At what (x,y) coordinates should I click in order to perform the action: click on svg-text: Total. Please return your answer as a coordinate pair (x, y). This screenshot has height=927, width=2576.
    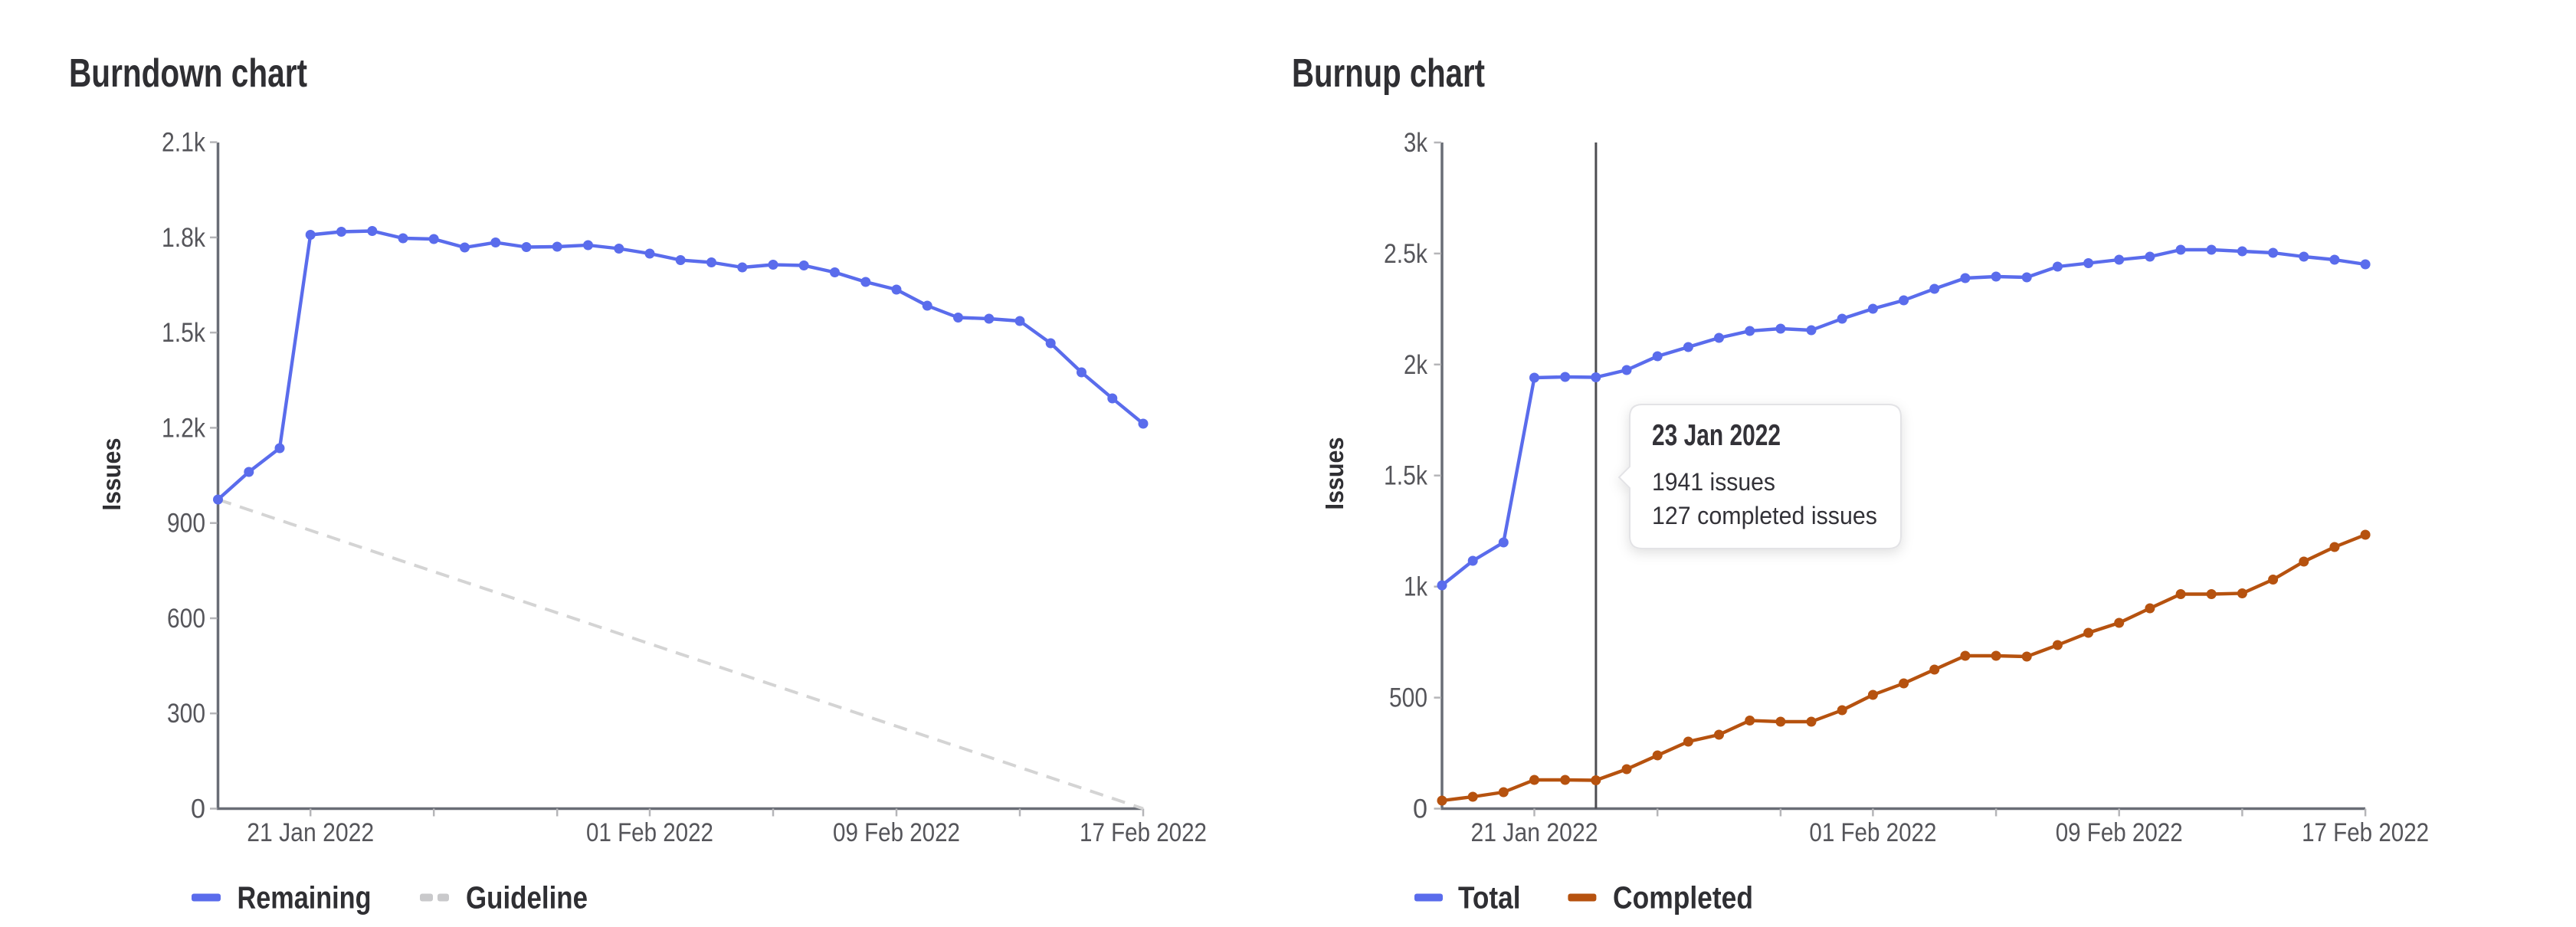
    Looking at the image, I should click on (1489, 898).